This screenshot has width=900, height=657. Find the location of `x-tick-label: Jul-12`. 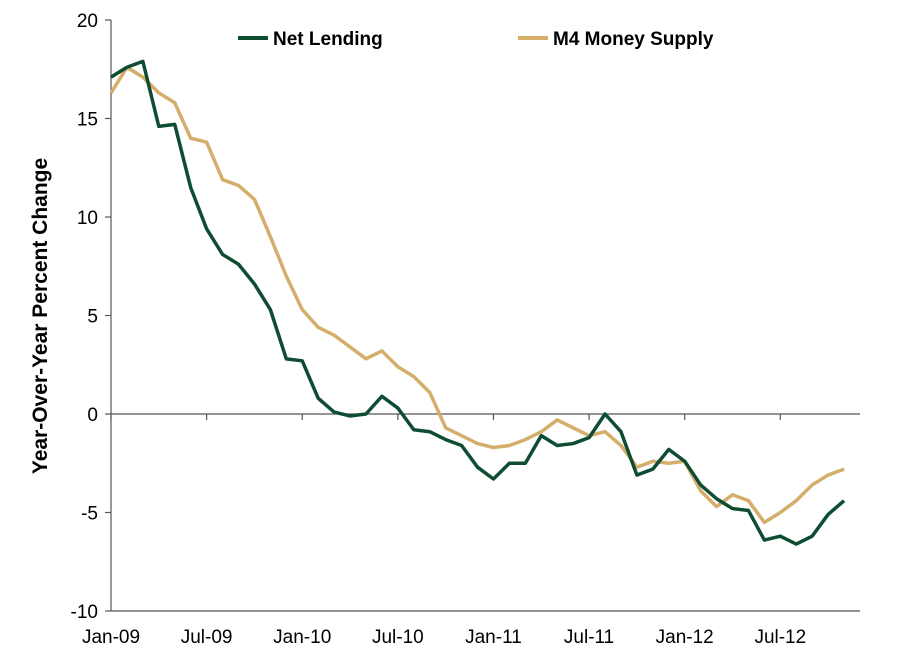

x-tick-label: Jul-12 is located at coordinates (780, 637).